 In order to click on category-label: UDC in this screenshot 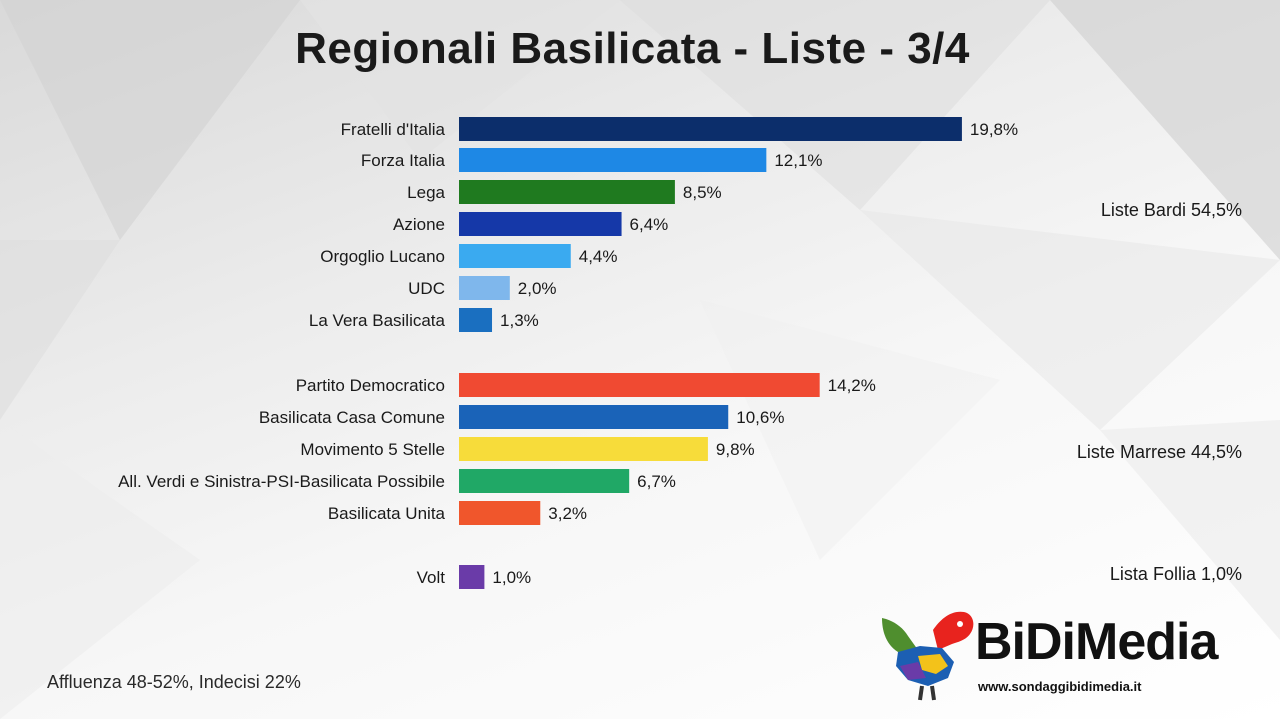, I will do `click(426, 288)`.